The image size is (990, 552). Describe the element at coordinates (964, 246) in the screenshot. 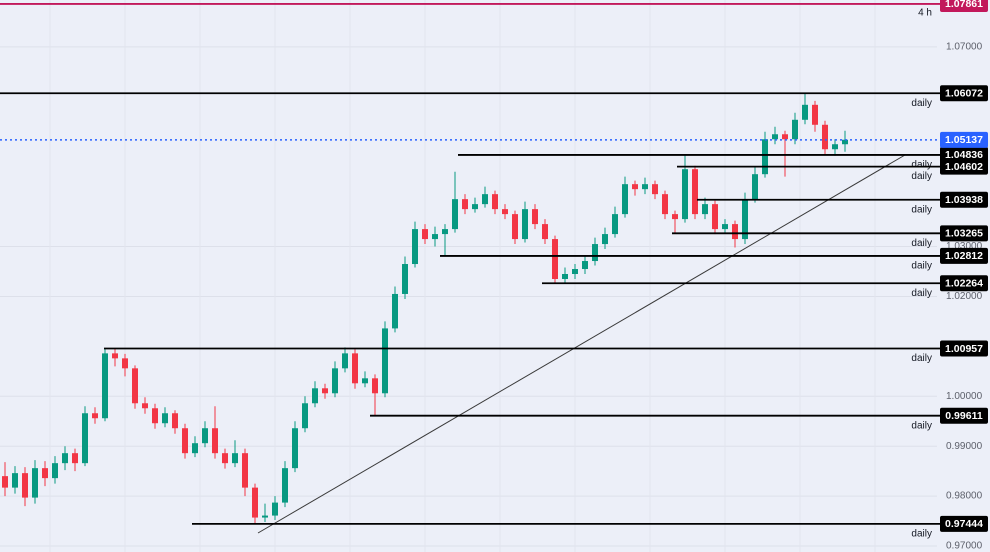

I see `y-tick-label: 1.03000` at that location.